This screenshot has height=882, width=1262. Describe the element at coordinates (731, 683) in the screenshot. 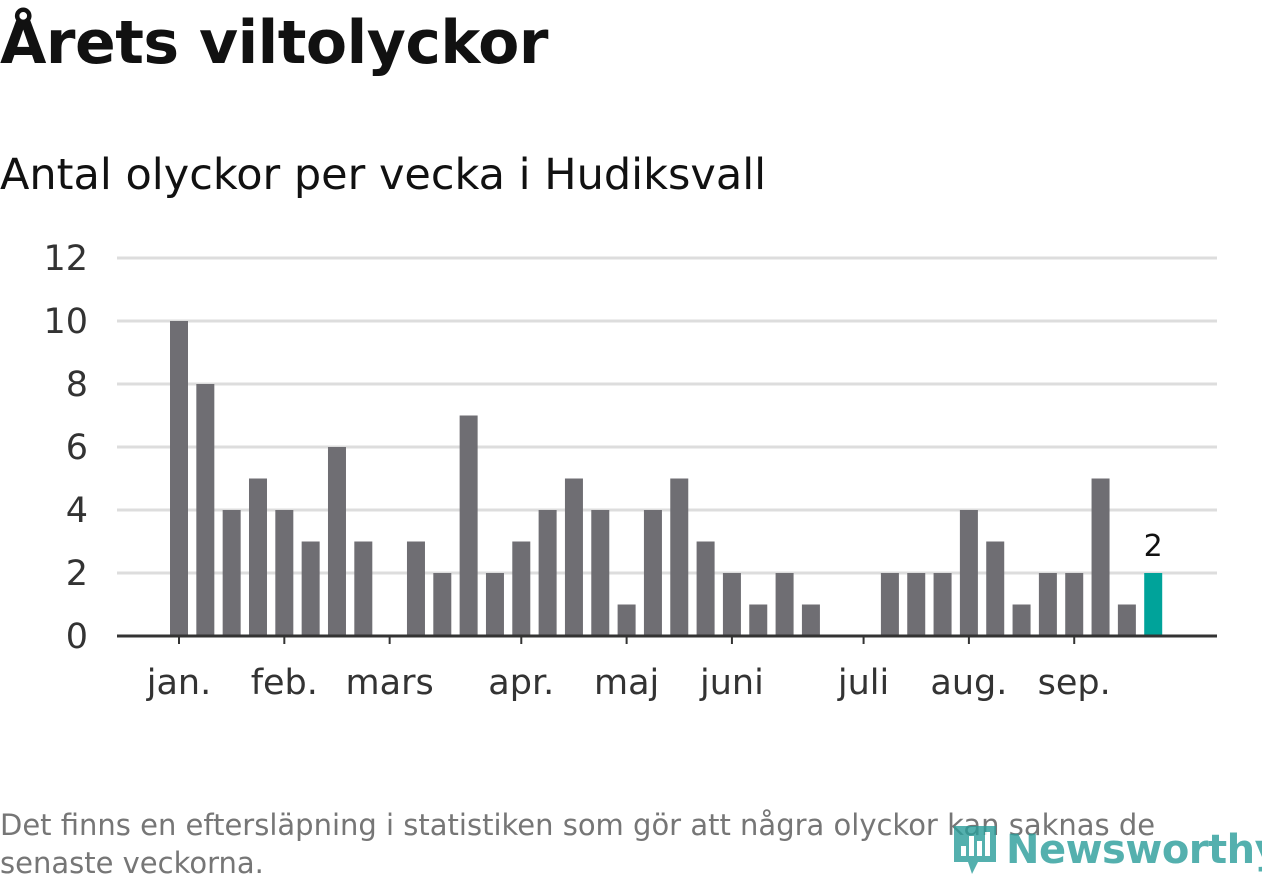

I see `x-tick-label: juni` at that location.